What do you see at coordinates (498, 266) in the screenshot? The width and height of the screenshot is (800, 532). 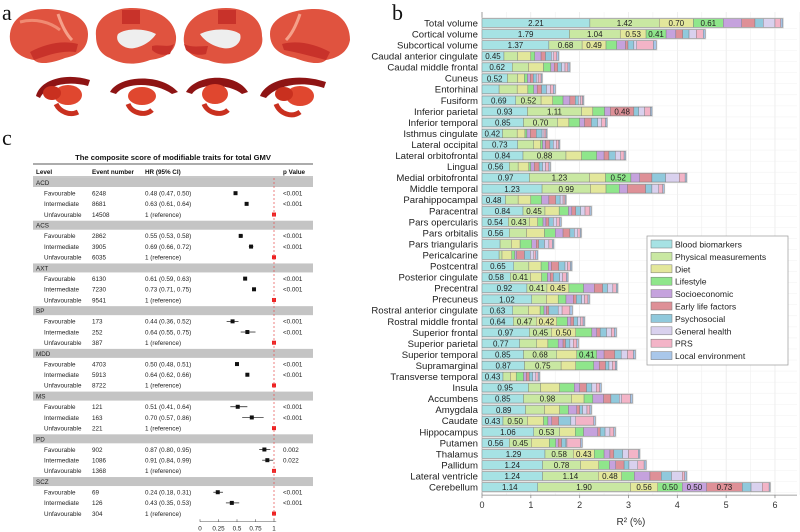 I see `segment-value-label: 0.65` at bounding box center [498, 266].